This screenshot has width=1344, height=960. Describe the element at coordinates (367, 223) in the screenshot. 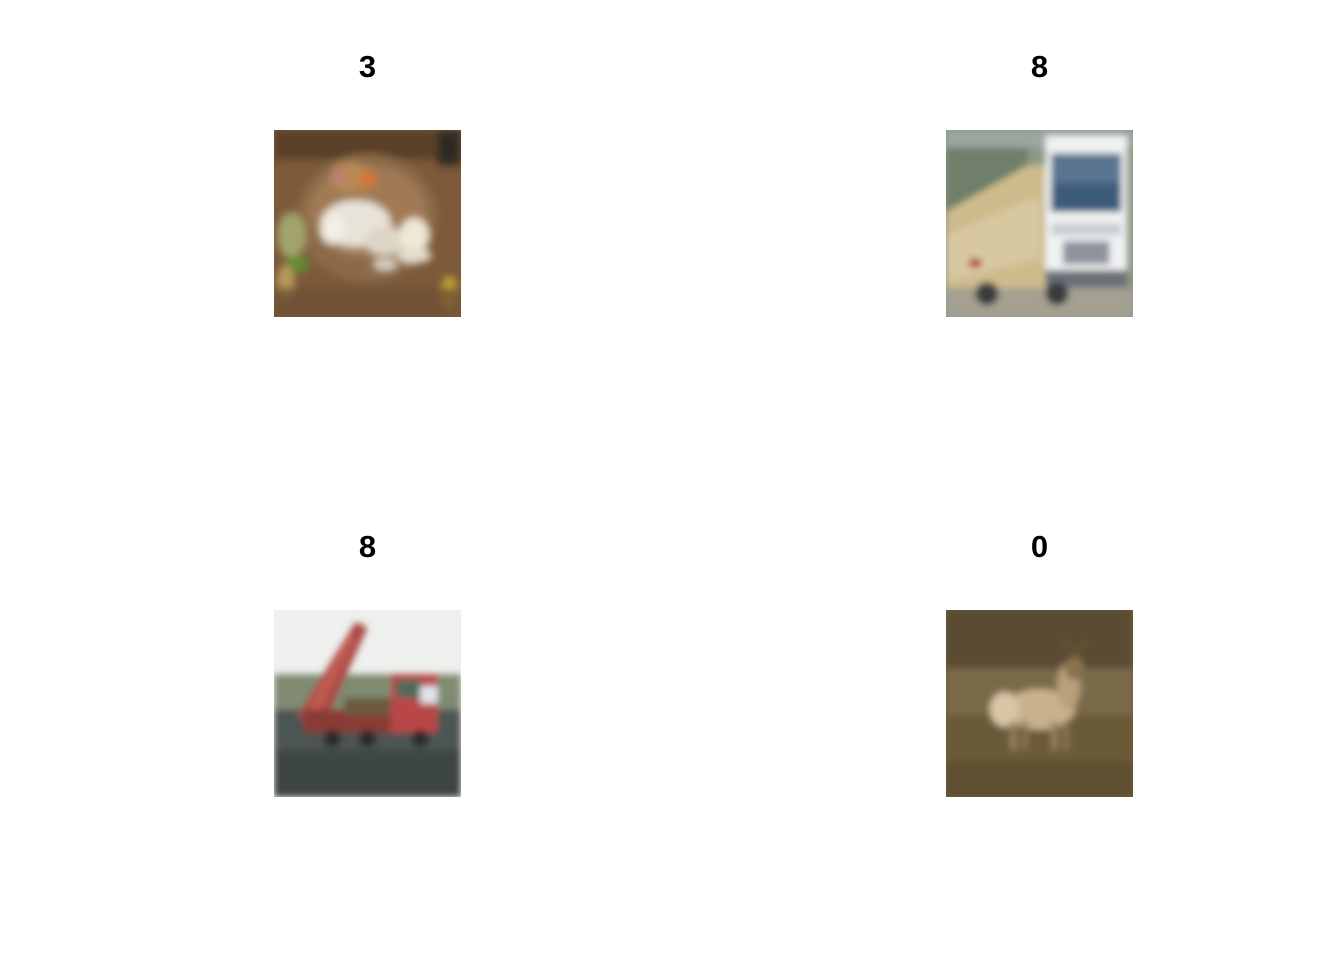

I see `frog-image` at that location.